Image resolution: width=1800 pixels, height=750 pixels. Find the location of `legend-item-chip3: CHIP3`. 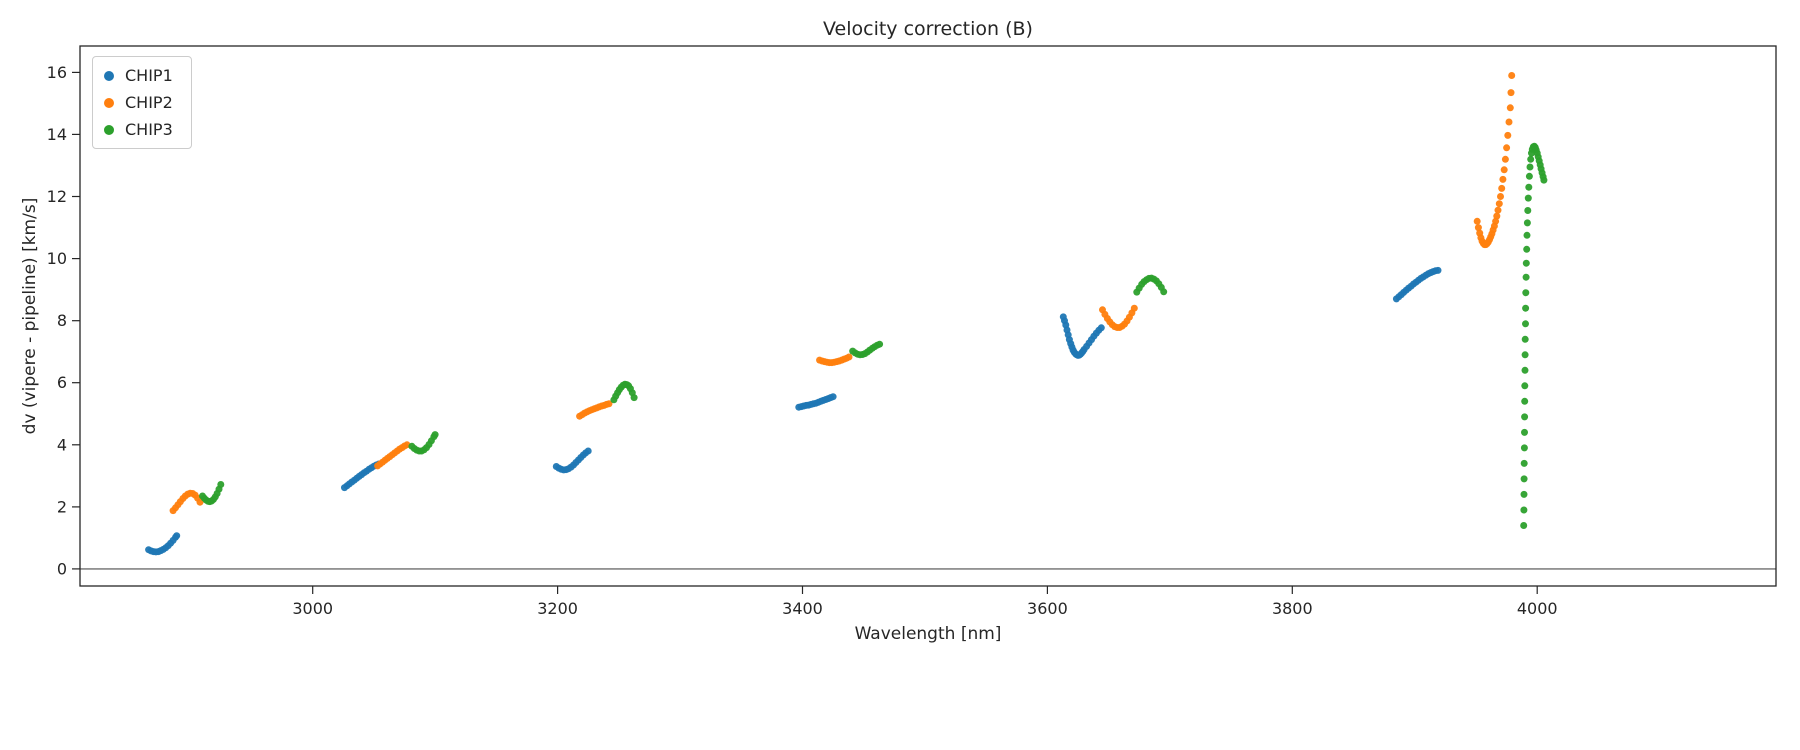

legend-item-chip3: CHIP3 is located at coordinates (138, 129).